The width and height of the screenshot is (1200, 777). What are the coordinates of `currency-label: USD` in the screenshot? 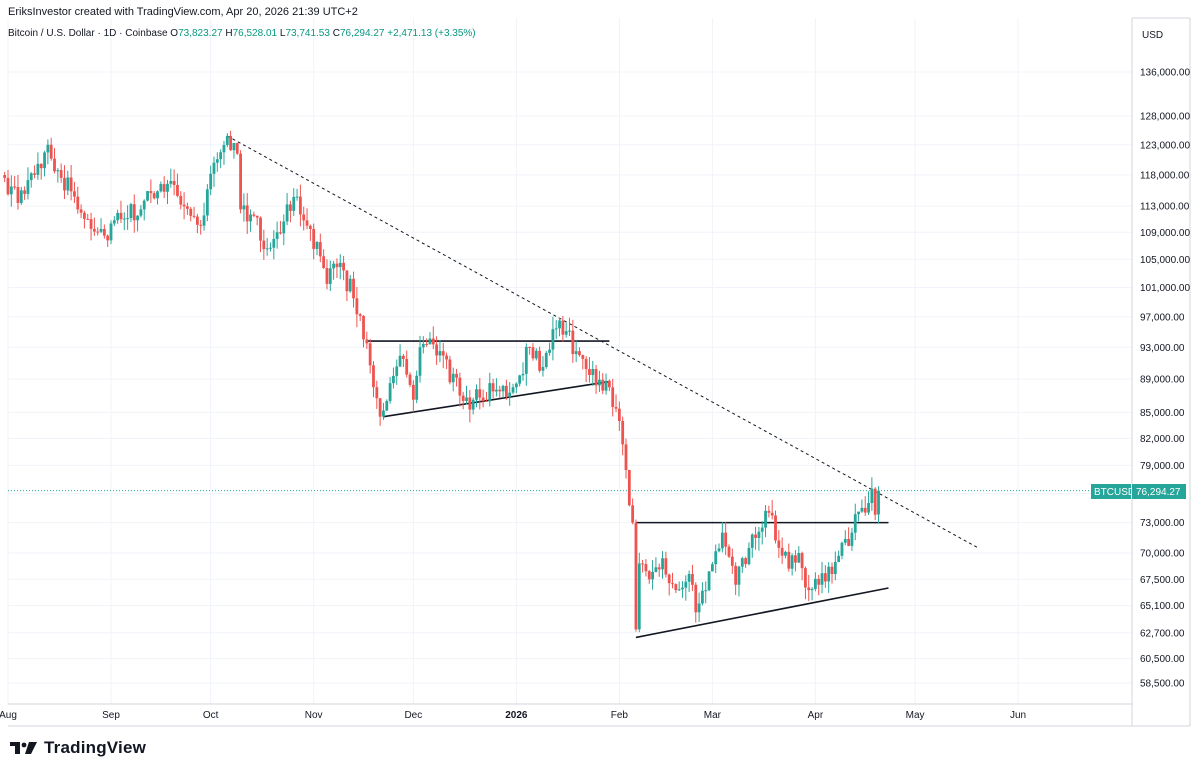 It's located at (1152, 35).